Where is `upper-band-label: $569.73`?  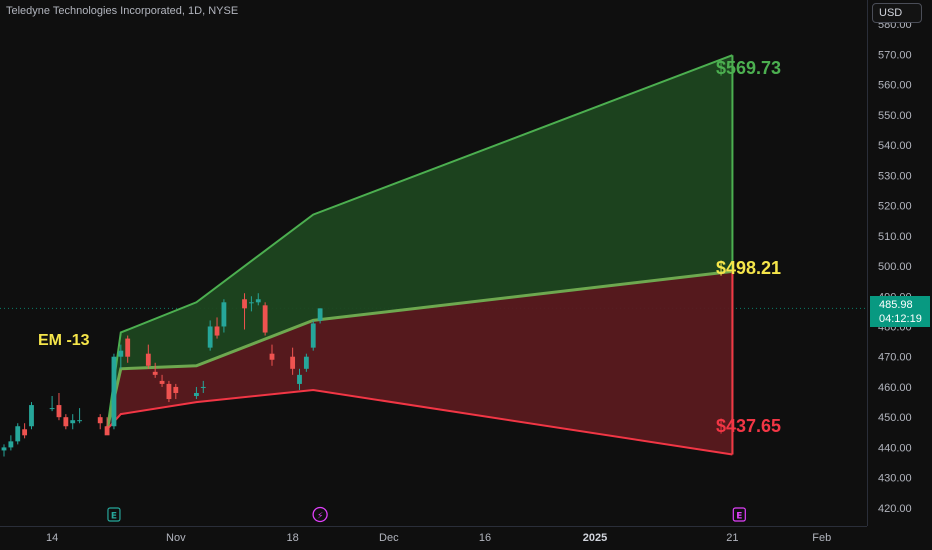
upper-band-label: $569.73 is located at coordinates (749, 68).